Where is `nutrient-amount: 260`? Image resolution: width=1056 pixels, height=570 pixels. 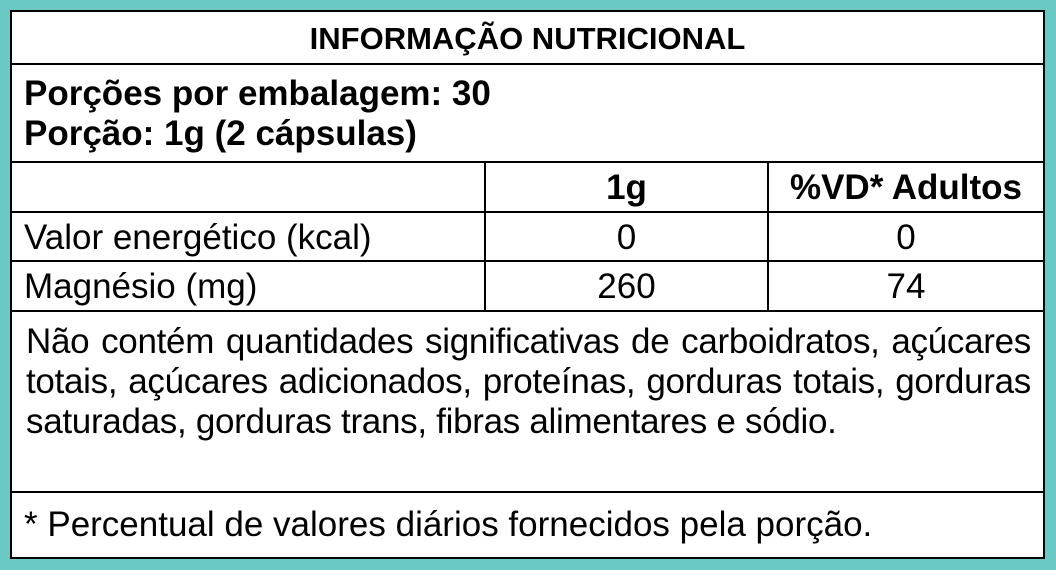
nutrient-amount: 260 is located at coordinates (627, 286).